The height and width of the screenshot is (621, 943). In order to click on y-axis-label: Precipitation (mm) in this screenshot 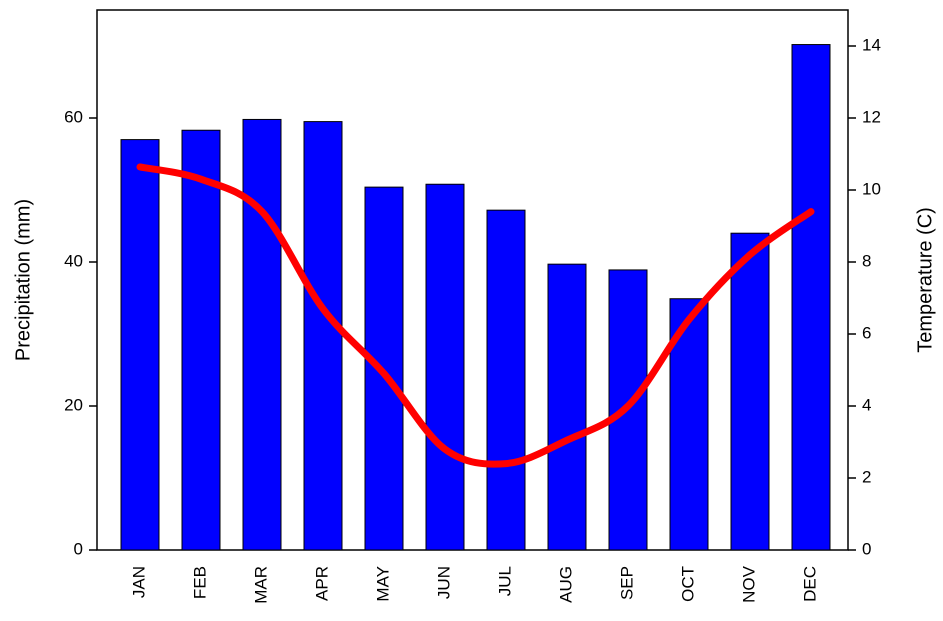, I will do `click(23, 280)`.